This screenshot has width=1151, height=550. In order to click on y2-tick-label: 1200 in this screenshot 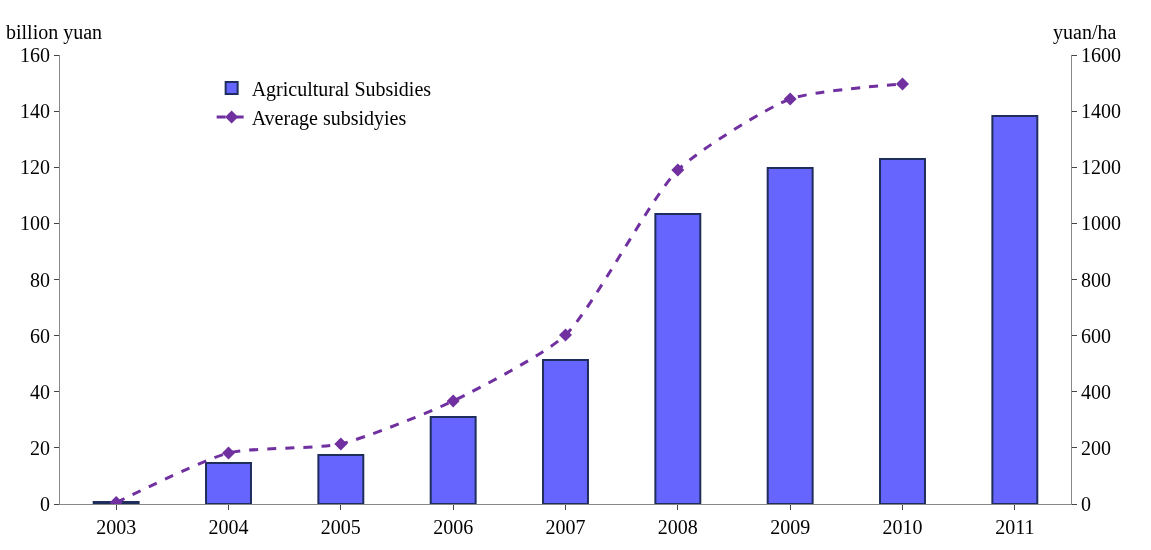, I will do `click(1101, 167)`.